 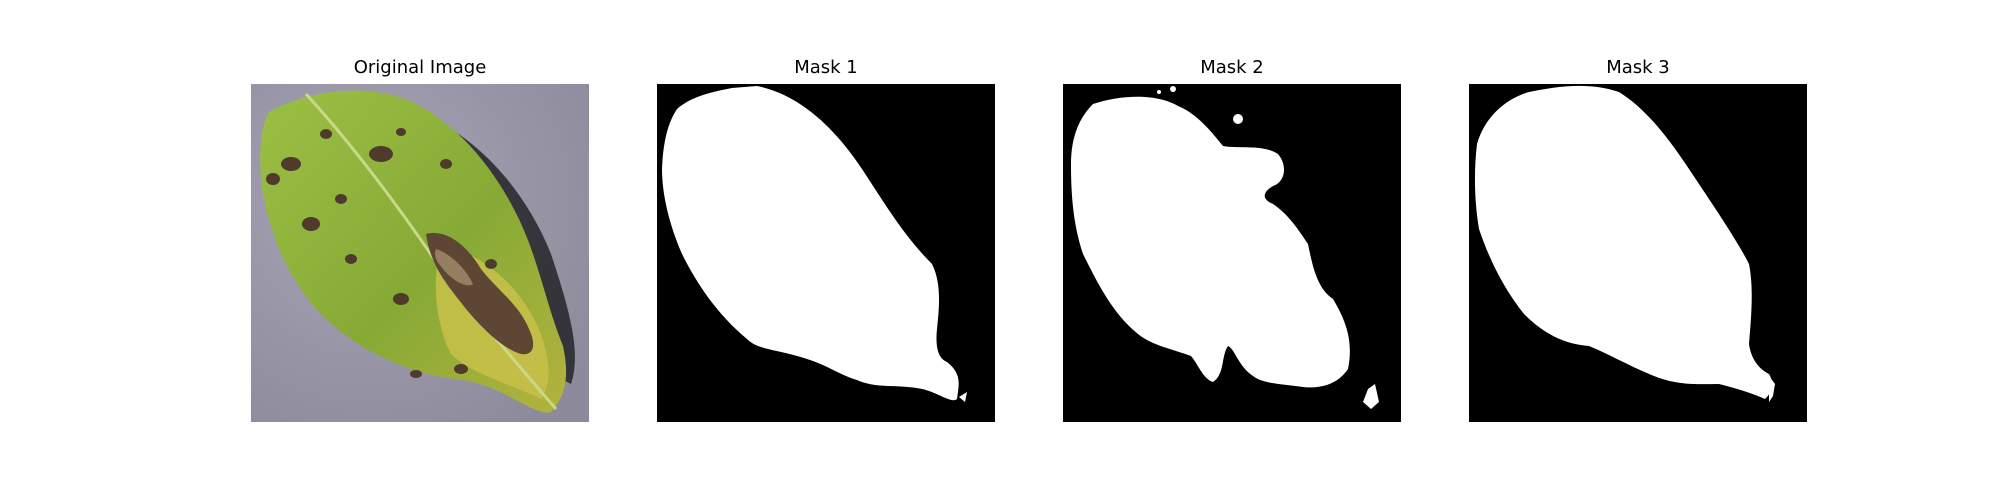 What do you see at coordinates (1232, 67) in the screenshot?
I see `panel-title: Mask 2` at bounding box center [1232, 67].